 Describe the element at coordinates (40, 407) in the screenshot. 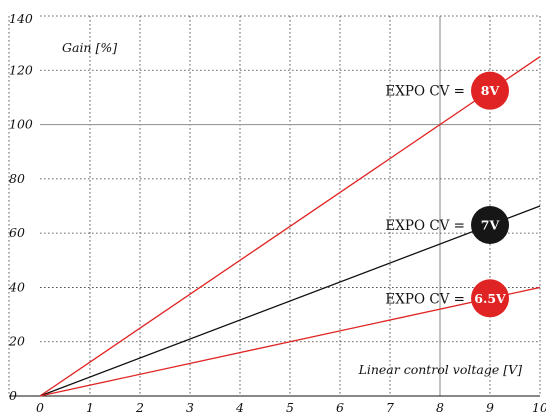

I see `x-tick-label: 0` at that location.